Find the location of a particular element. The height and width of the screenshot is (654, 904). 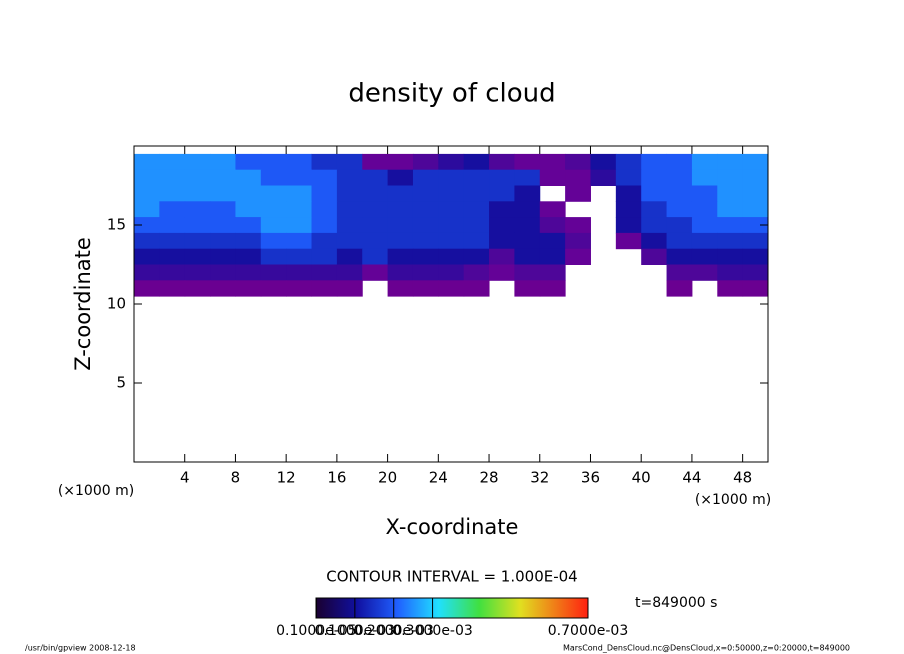

x-tick-label: 28 is located at coordinates (488, 478).